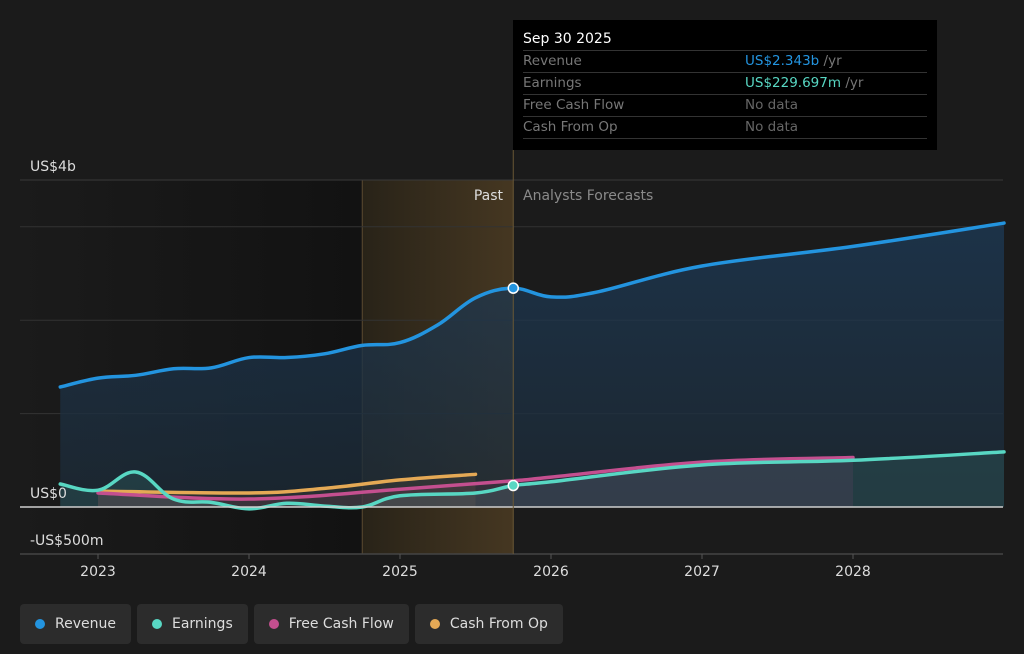 This screenshot has height=654, width=1024. What do you see at coordinates (66, 541) in the screenshot?
I see `y-tick-label-negative: -US$500m` at bounding box center [66, 541].